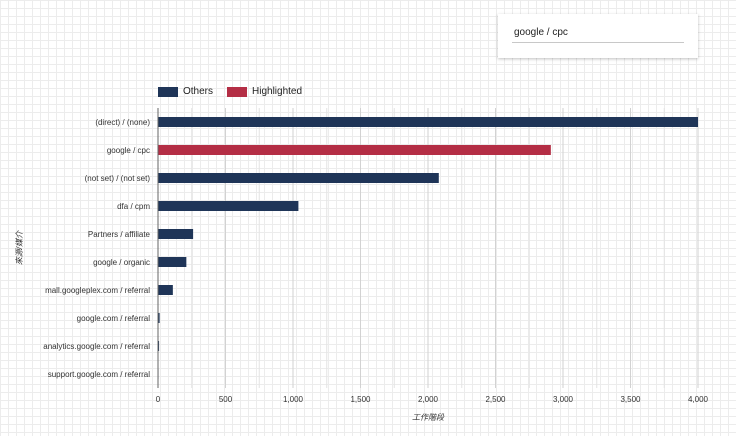 The image size is (736, 436). What do you see at coordinates (541, 32) in the screenshot?
I see `filter-value: google / cpc` at bounding box center [541, 32].